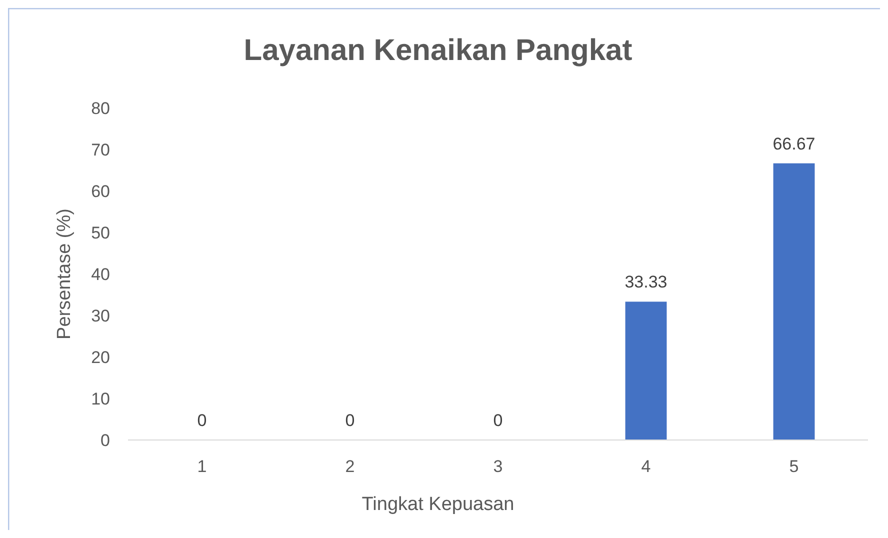  I want to click on x-tick-label: 3, so click(498, 466).